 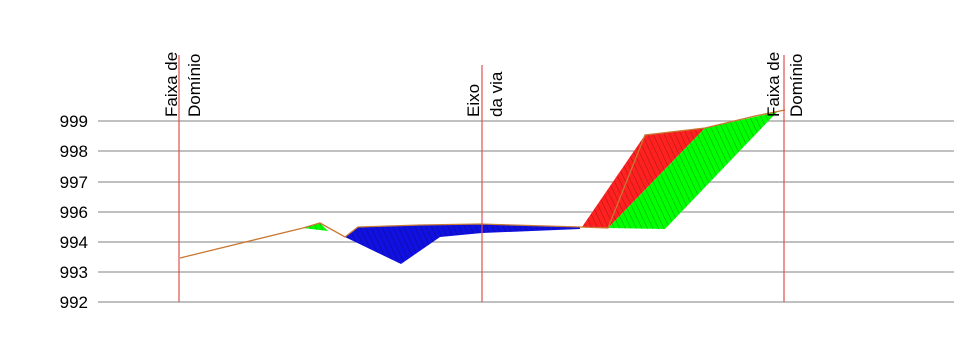 What do you see at coordinates (171, 84) in the screenshot?
I see `marker-label-faixa-dominio-left-line1: Faixa de` at bounding box center [171, 84].